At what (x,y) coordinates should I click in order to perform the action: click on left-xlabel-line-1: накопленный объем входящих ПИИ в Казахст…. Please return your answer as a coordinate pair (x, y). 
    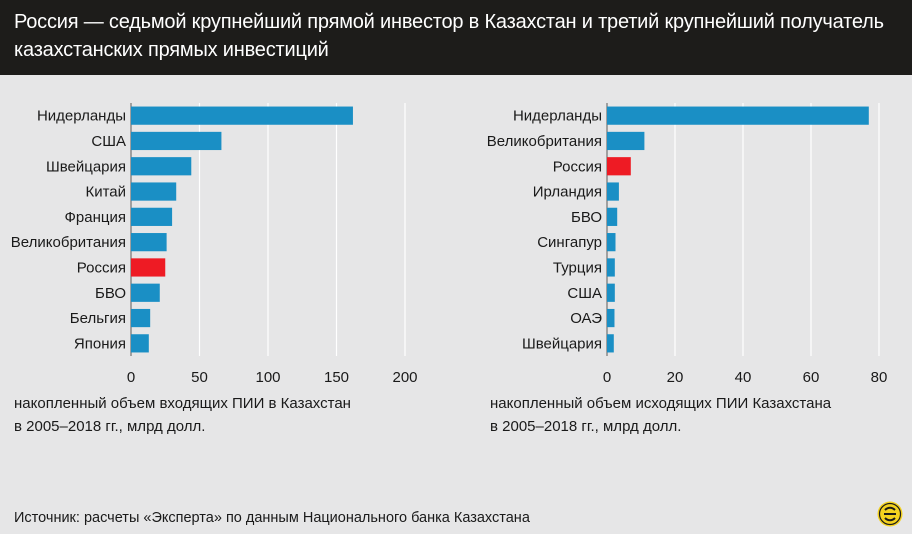
    Looking at the image, I should click on (182, 403).